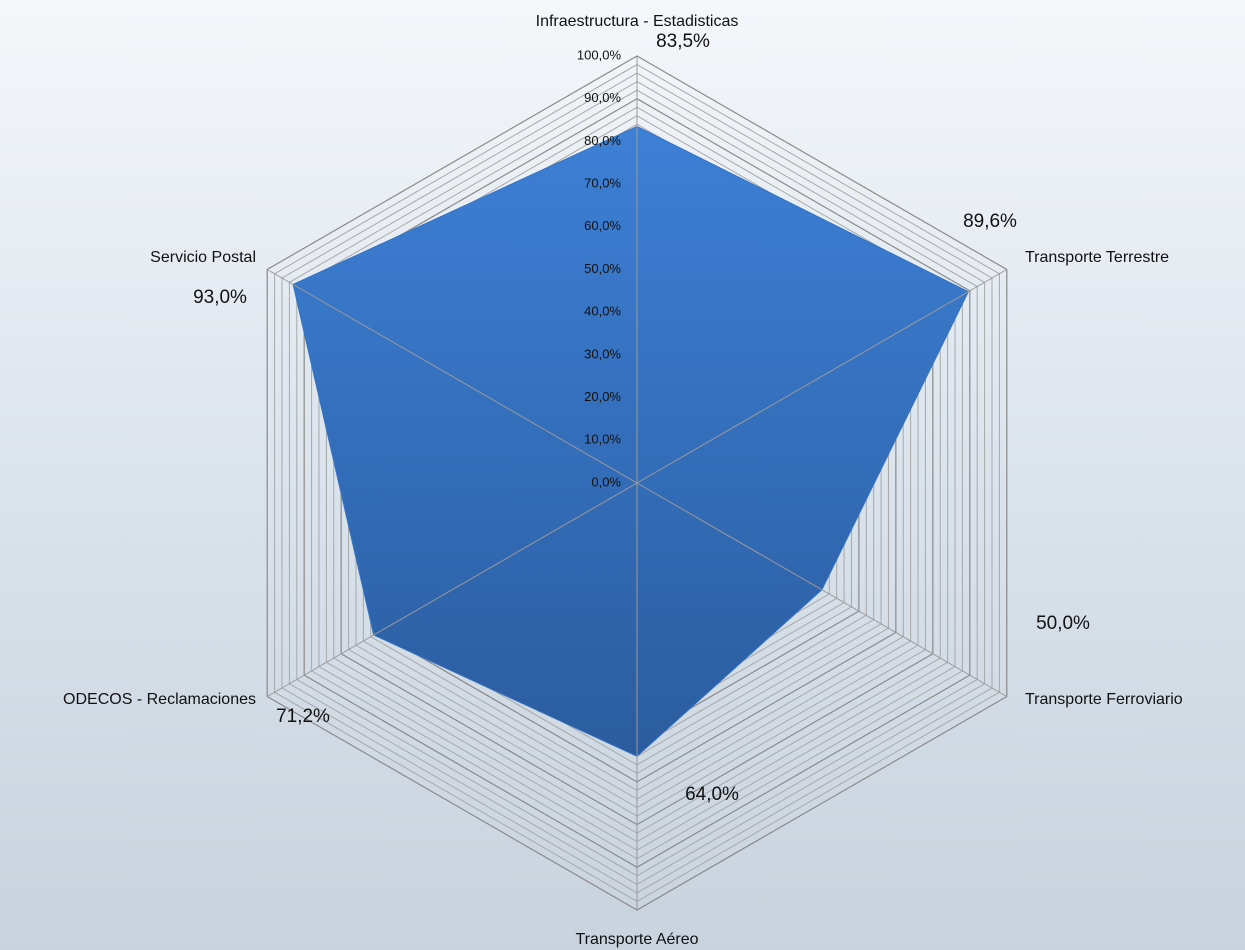  I want to click on category-label: Transporte Aéreo, so click(636, 939).